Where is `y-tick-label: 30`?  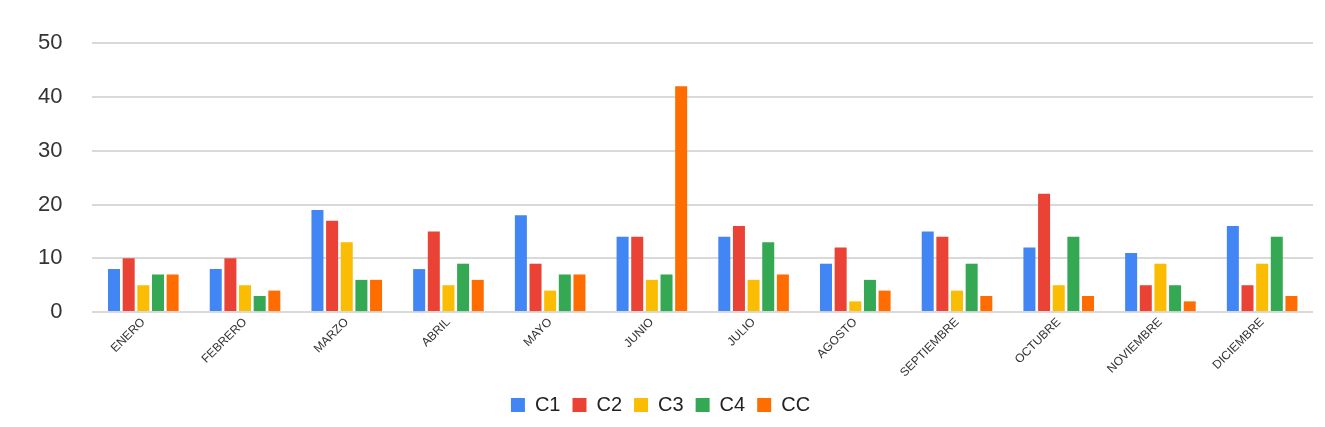 y-tick-label: 30 is located at coordinates (50, 149).